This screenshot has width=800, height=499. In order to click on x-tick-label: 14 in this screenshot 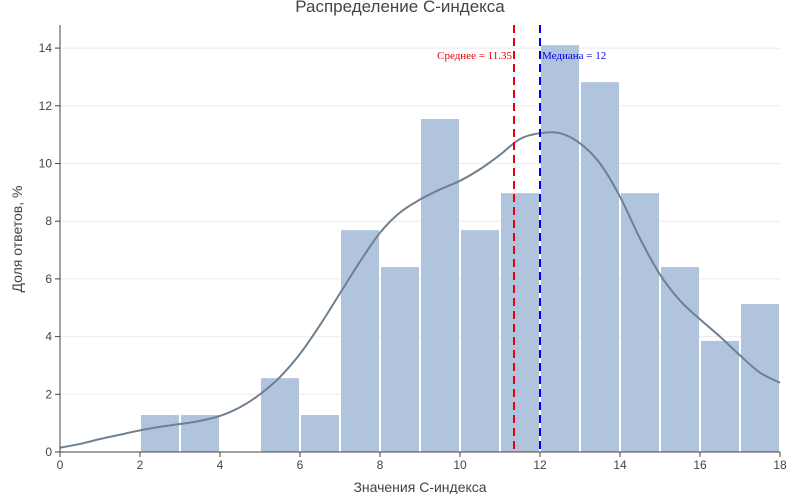, I will do `click(620, 465)`.